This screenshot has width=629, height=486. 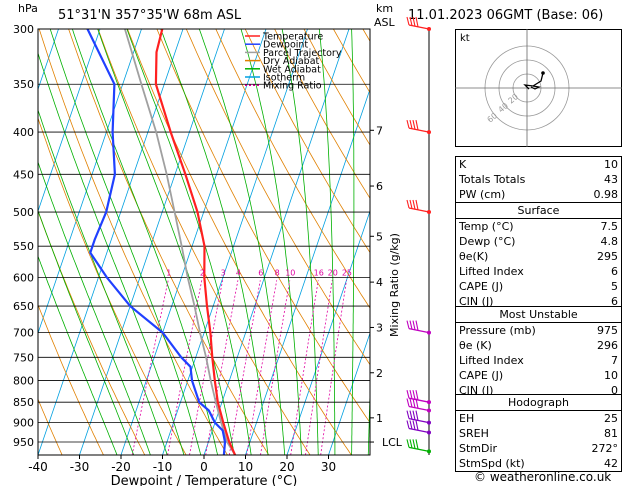 I want to click on legend-label: Dry Adiabat, so click(x=291, y=61).